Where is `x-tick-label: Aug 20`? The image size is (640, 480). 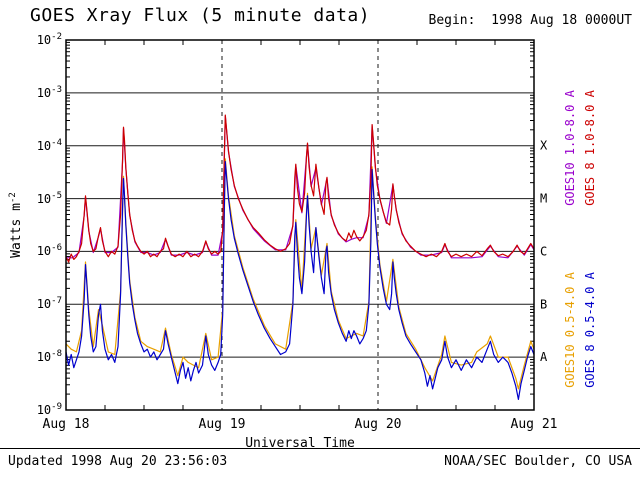 x-tick-label: Aug 20 is located at coordinates (378, 424).